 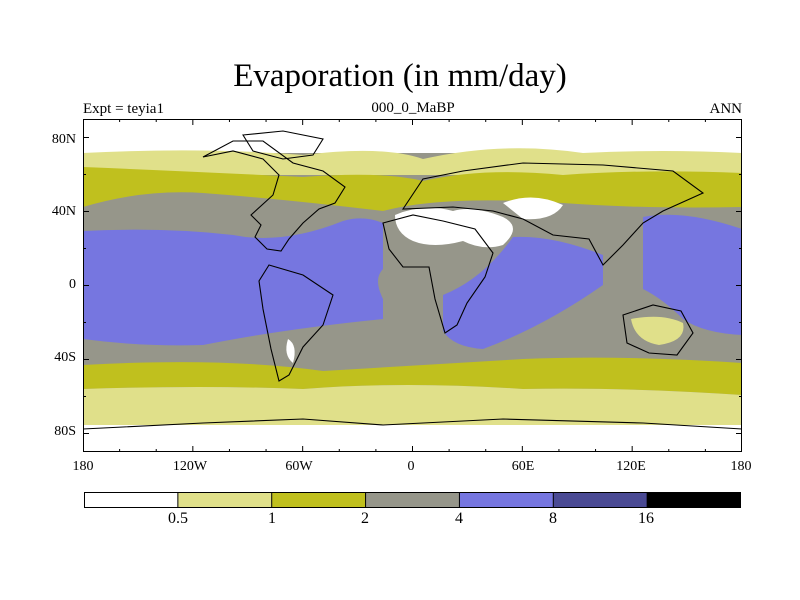 I want to click on colorbar-label-0.5: 0.5, so click(x=178, y=518).